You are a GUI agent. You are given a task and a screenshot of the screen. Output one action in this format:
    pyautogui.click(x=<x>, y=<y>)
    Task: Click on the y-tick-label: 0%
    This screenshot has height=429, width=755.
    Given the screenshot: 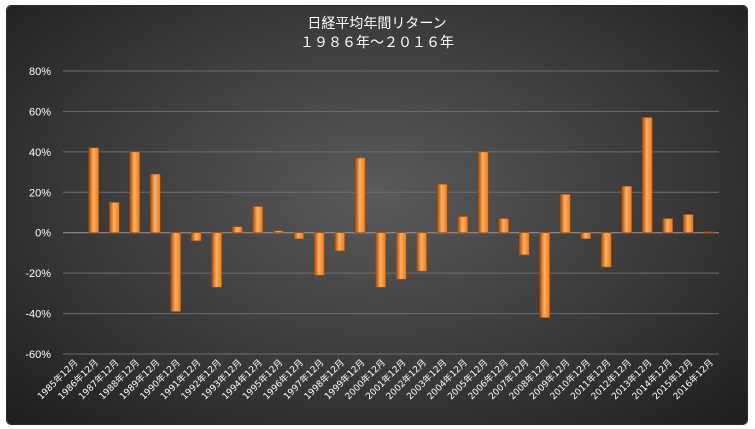 What is the action you would take?
    pyautogui.click(x=43, y=234)
    